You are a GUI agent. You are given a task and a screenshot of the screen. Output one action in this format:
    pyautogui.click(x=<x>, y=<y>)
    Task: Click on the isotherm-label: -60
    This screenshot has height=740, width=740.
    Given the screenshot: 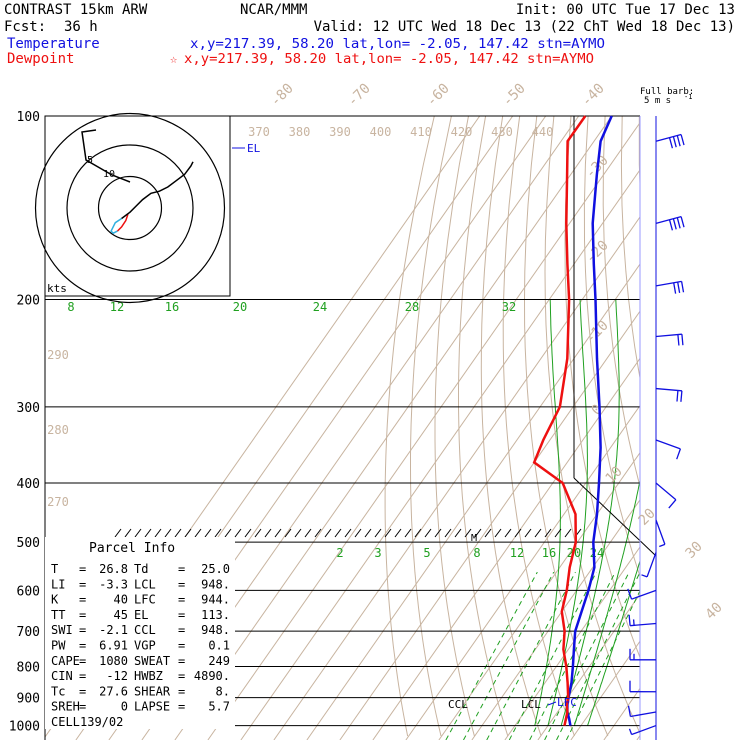 What is the action you would take?
    pyautogui.click(x=438, y=95)
    